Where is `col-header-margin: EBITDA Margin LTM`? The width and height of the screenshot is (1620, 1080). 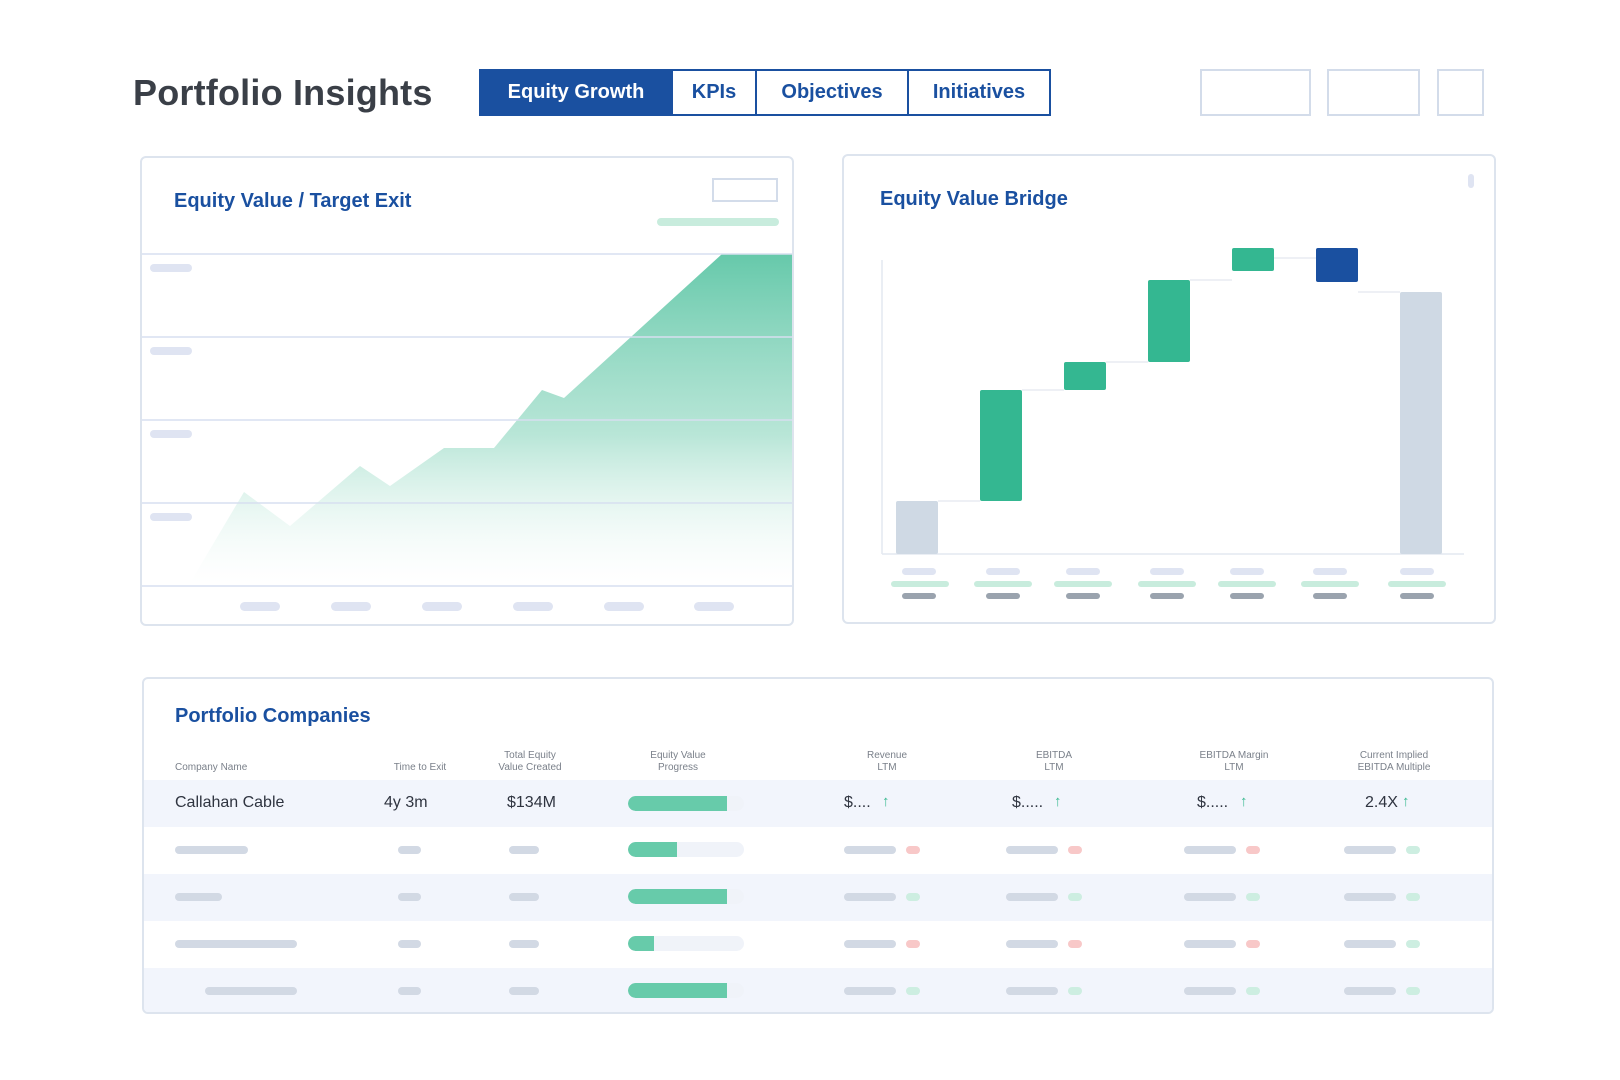 col-header-margin: EBITDA Margin LTM is located at coordinates (1234, 761).